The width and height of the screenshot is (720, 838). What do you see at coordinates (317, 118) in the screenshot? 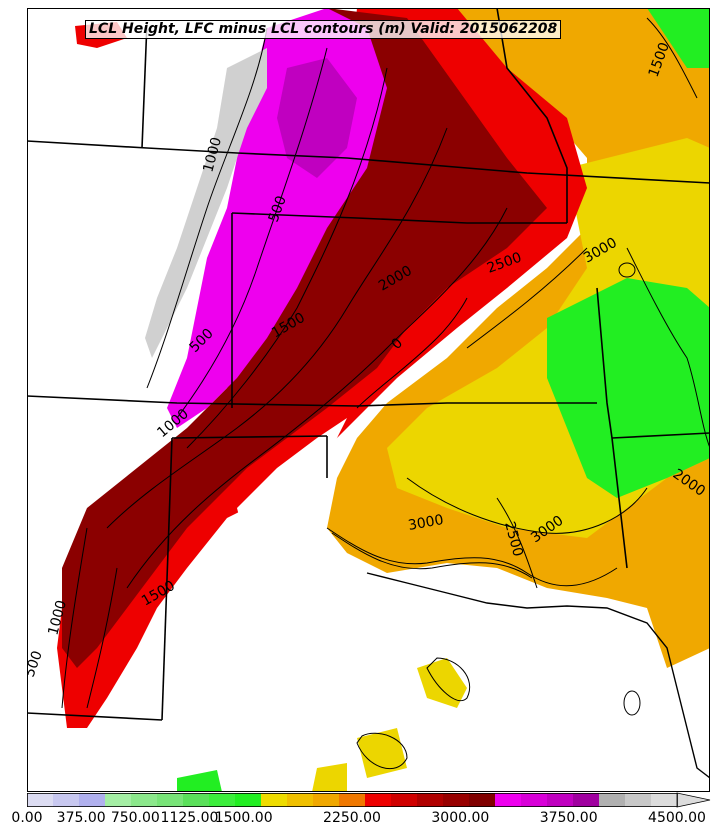
I see `fill-magenta-patch` at bounding box center [317, 118].